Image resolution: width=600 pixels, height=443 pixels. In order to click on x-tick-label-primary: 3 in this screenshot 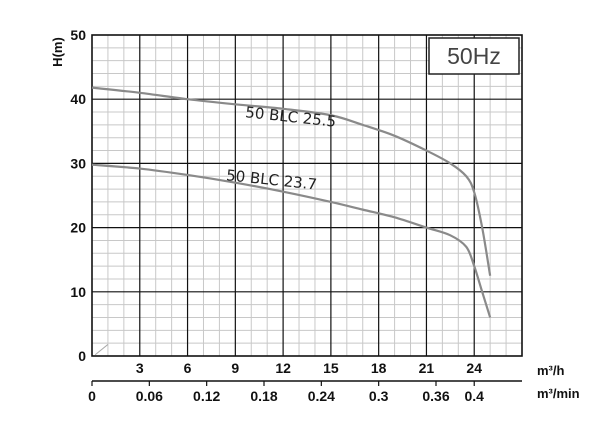, I will do `click(140, 368)`.